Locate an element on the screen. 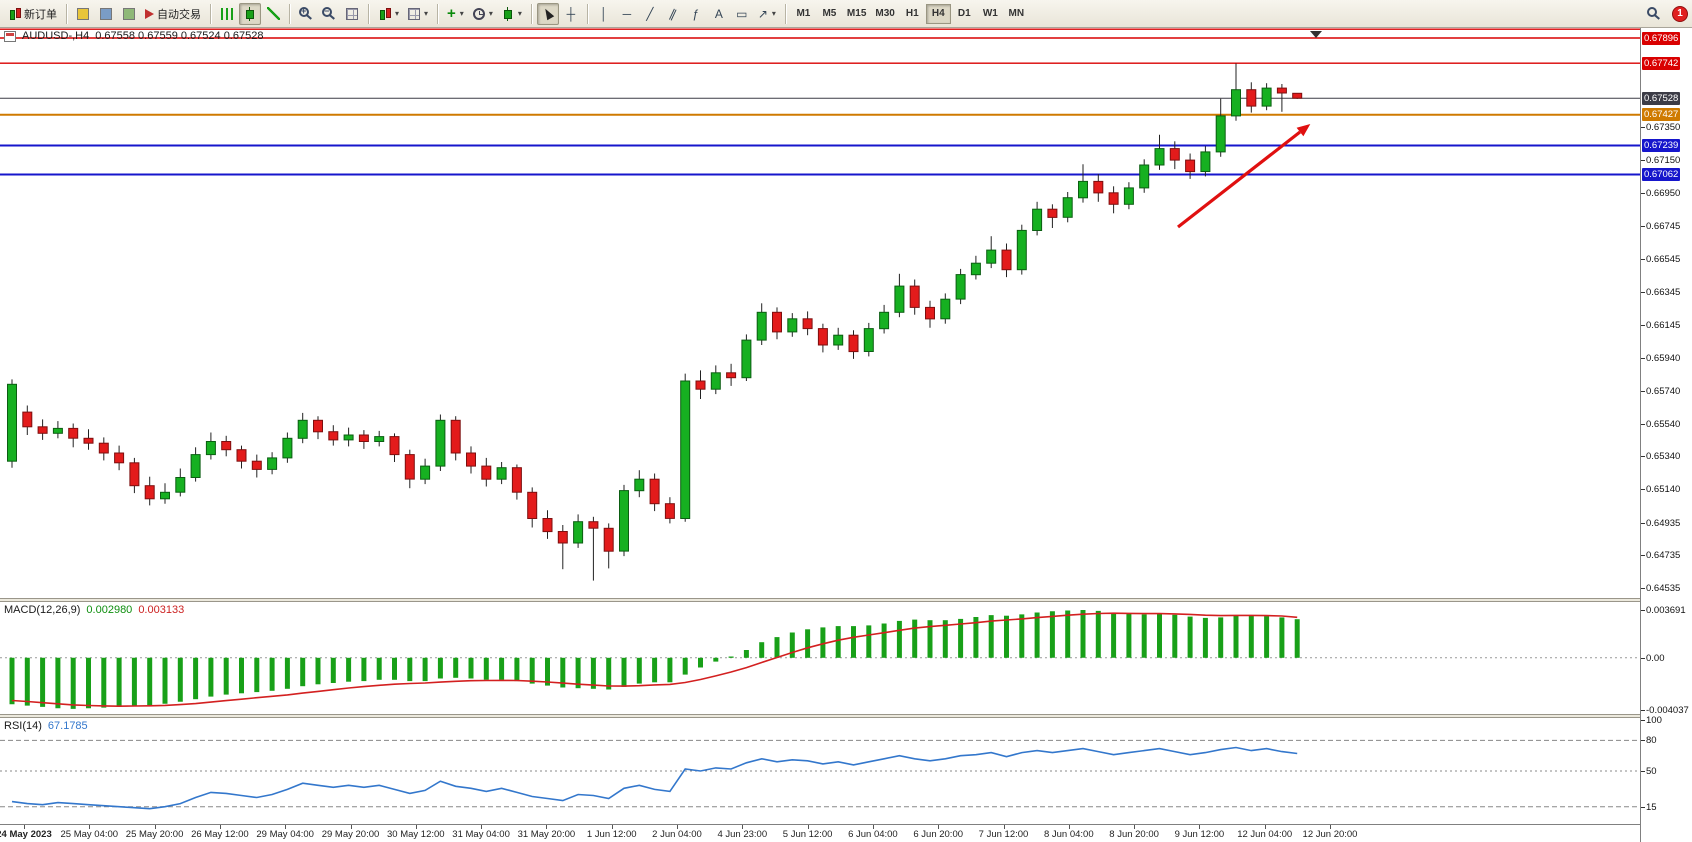 This screenshot has height=842, width=1692. time-axis-label: 31 May 04:00 is located at coordinates (481, 834).